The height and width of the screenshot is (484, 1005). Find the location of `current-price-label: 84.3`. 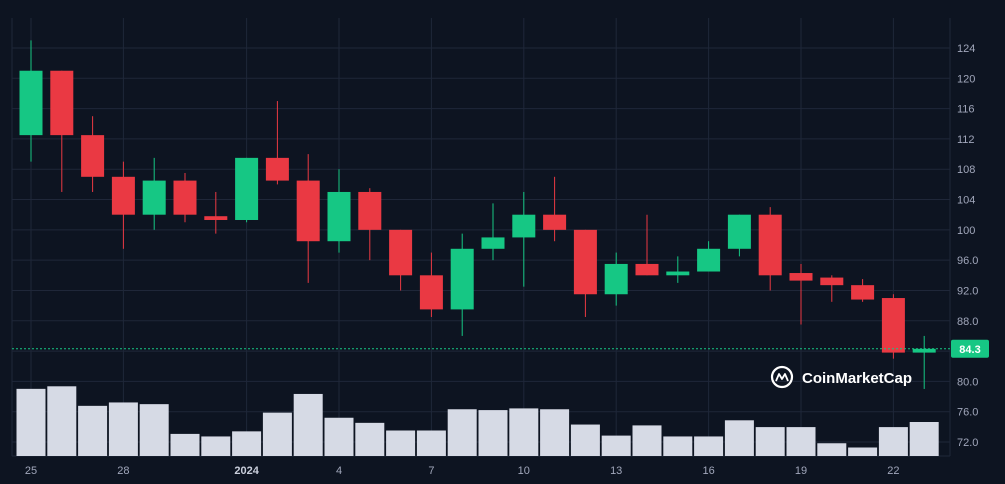

current-price-label: 84.3 is located at coordinates (969, 350).